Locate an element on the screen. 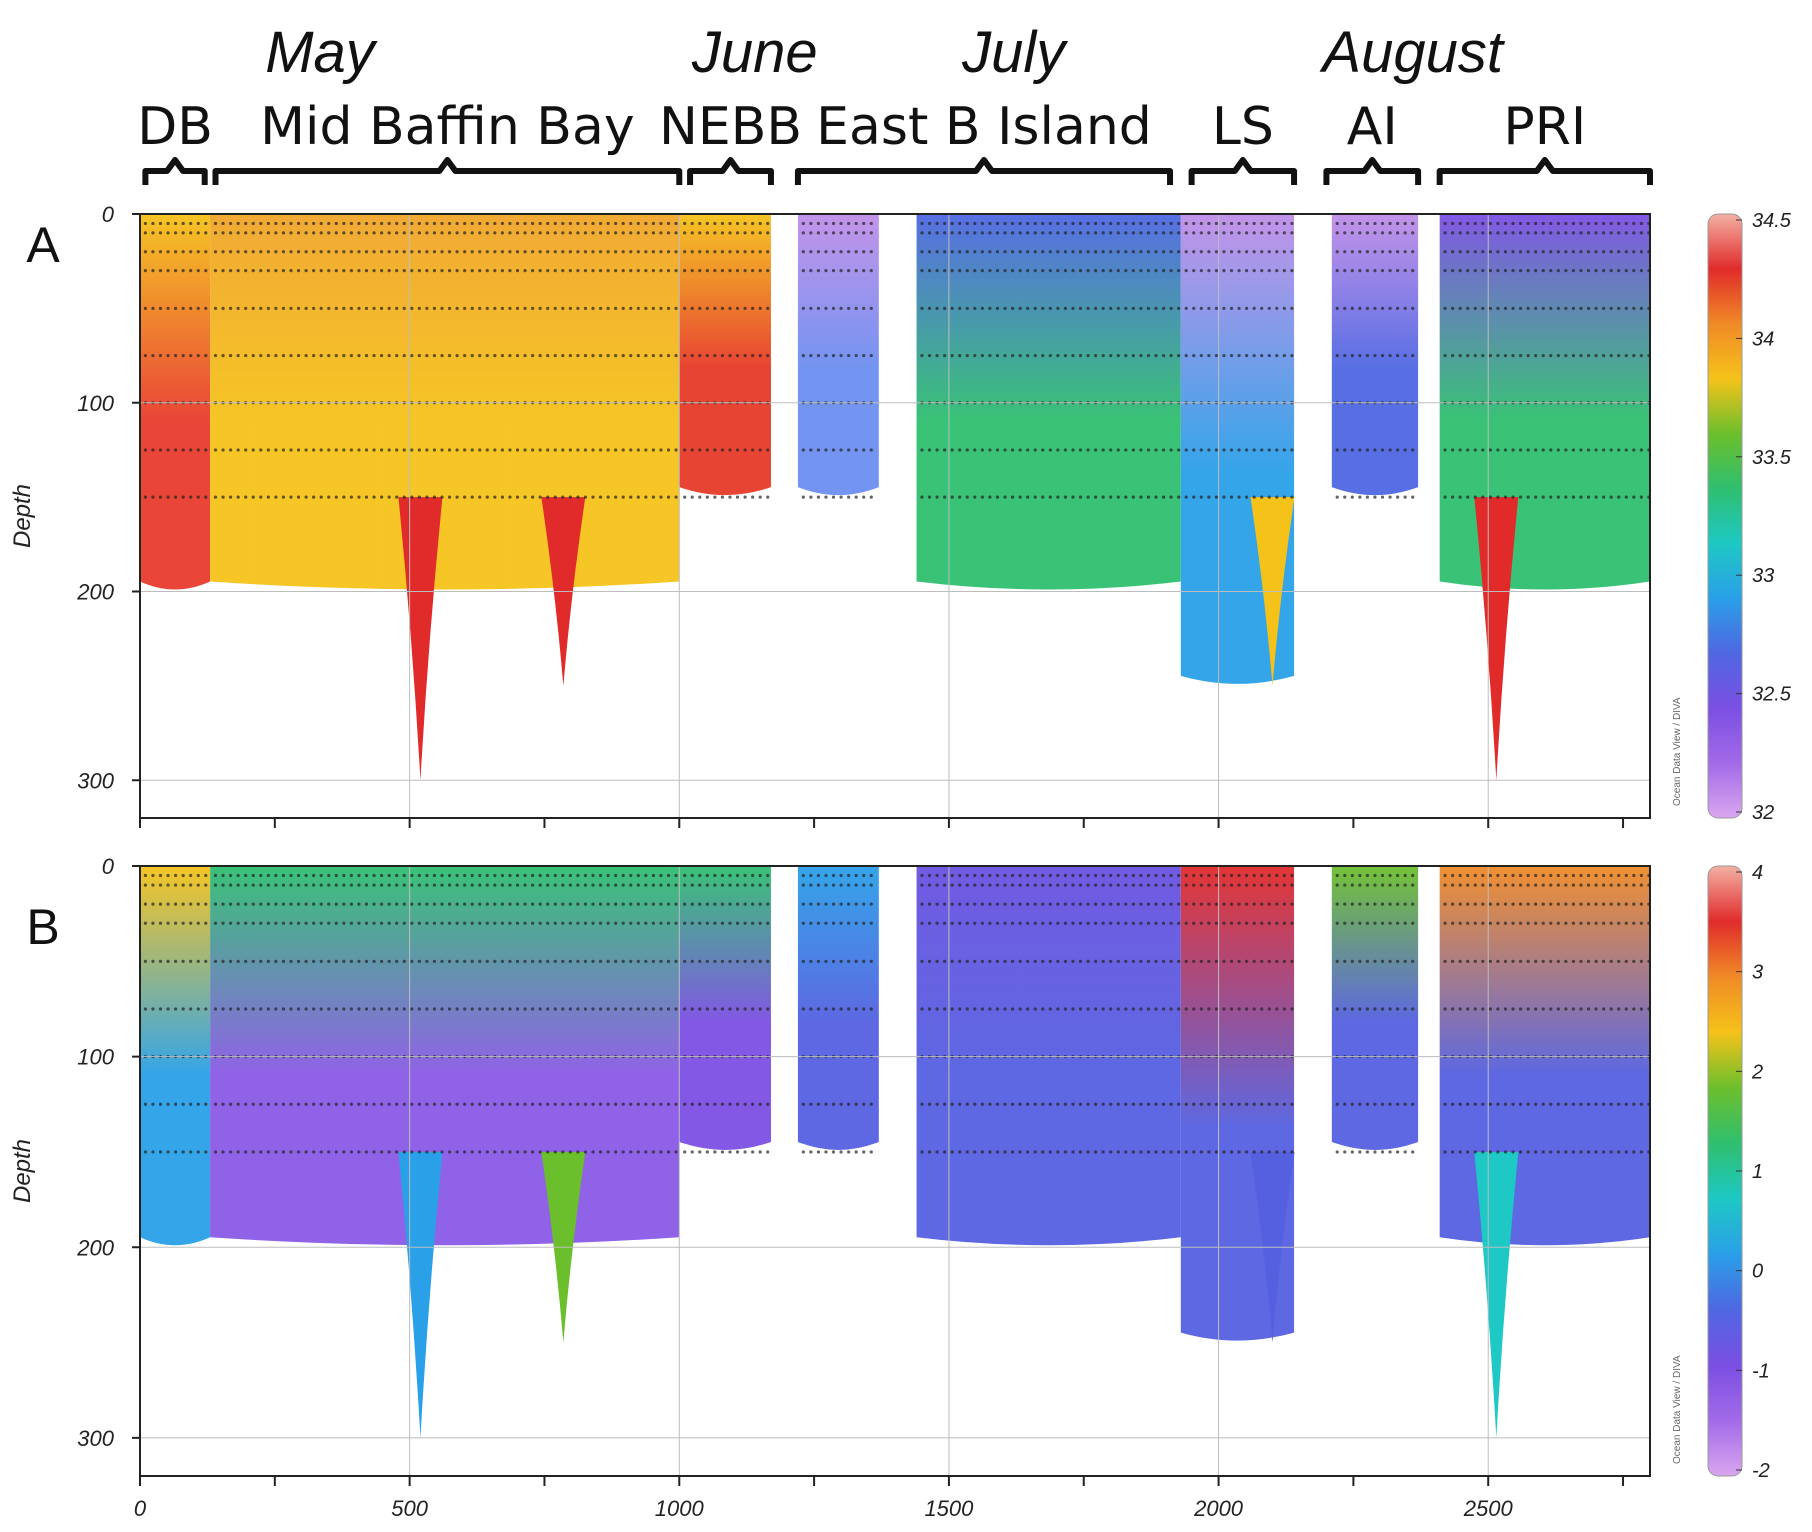  section-fill is located at coordinates (725, 1008).